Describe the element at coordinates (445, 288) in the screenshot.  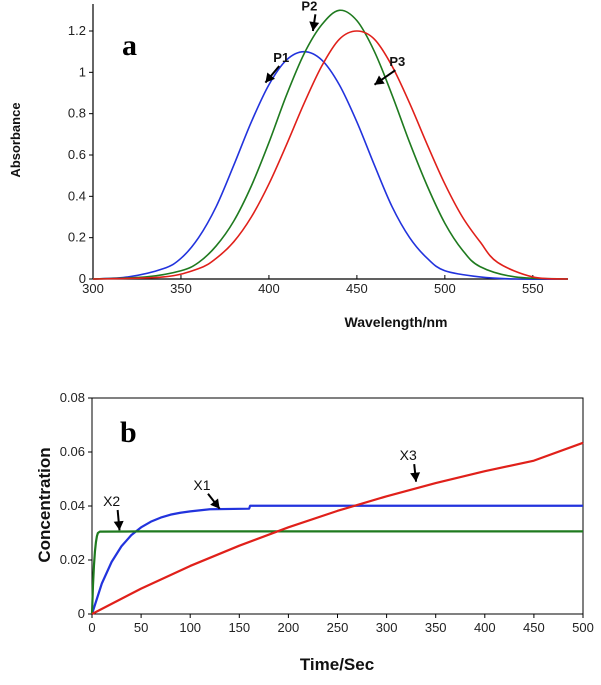
I see `panel-a-x-tick-label: 500` at that location.